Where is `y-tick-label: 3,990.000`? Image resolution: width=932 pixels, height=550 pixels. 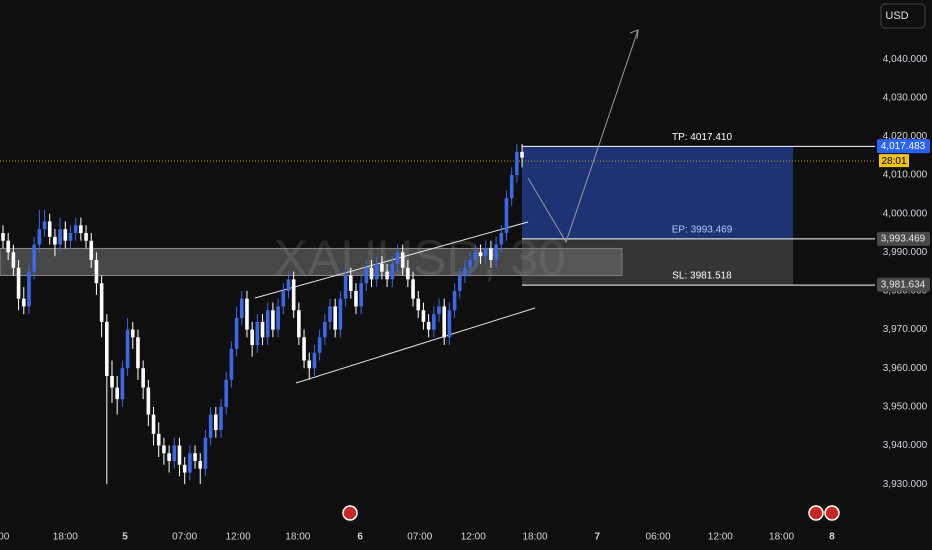 y-tick-label: 3,990.000 is located at coordinates (905, 252).